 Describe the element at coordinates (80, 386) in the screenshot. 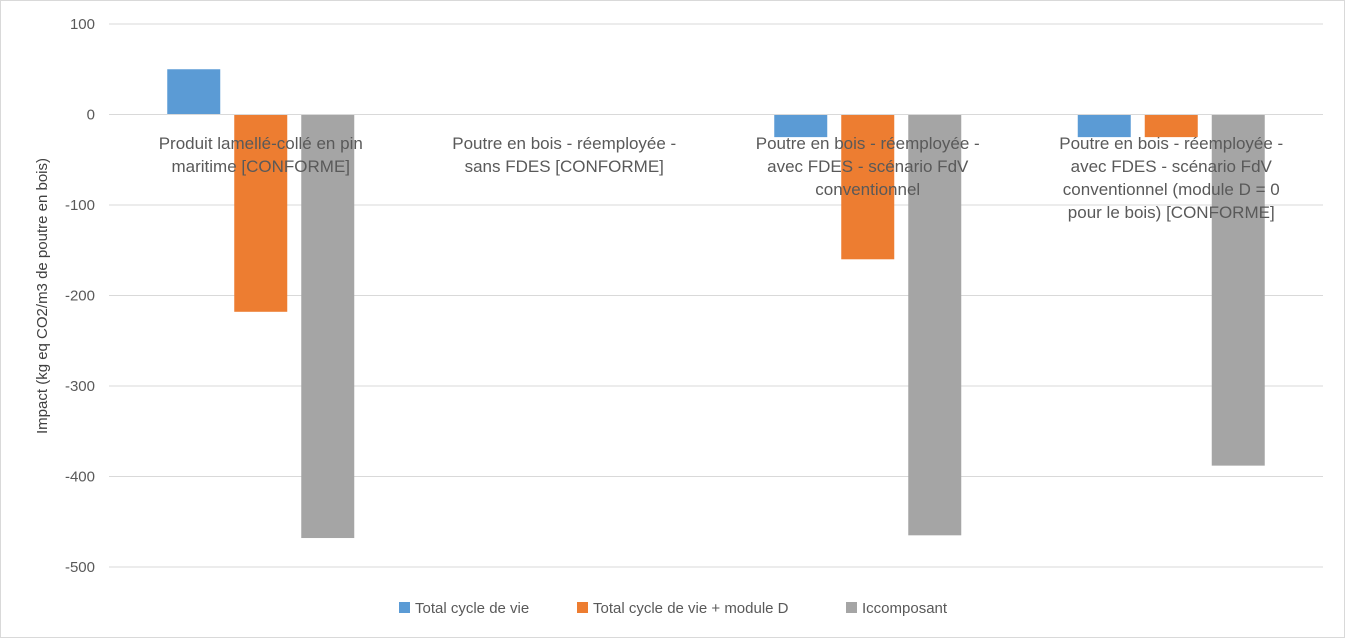

I see `y-tick-label: -300` at that location.